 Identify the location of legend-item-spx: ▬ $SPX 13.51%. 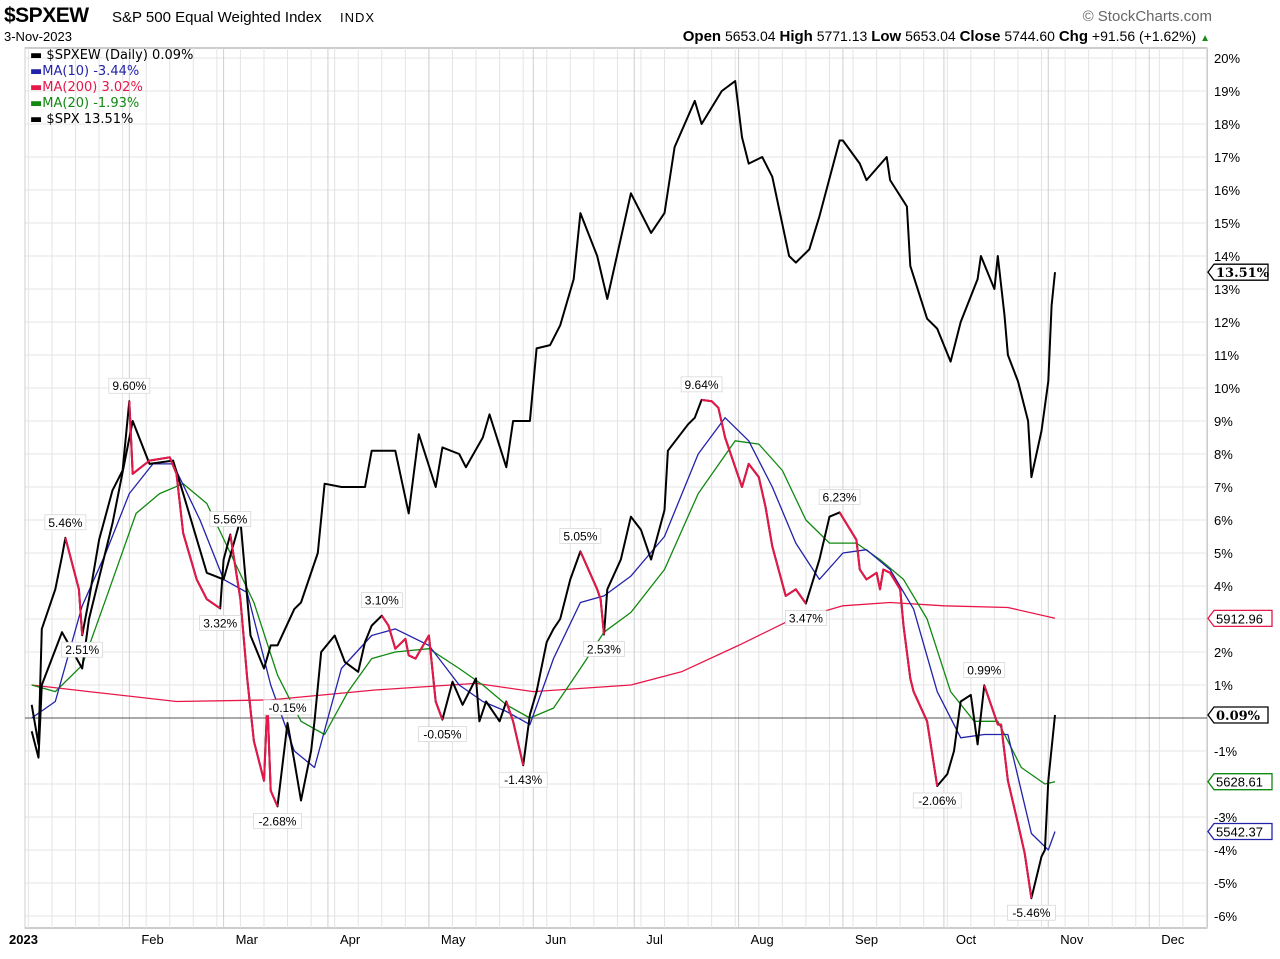
(82, 119).